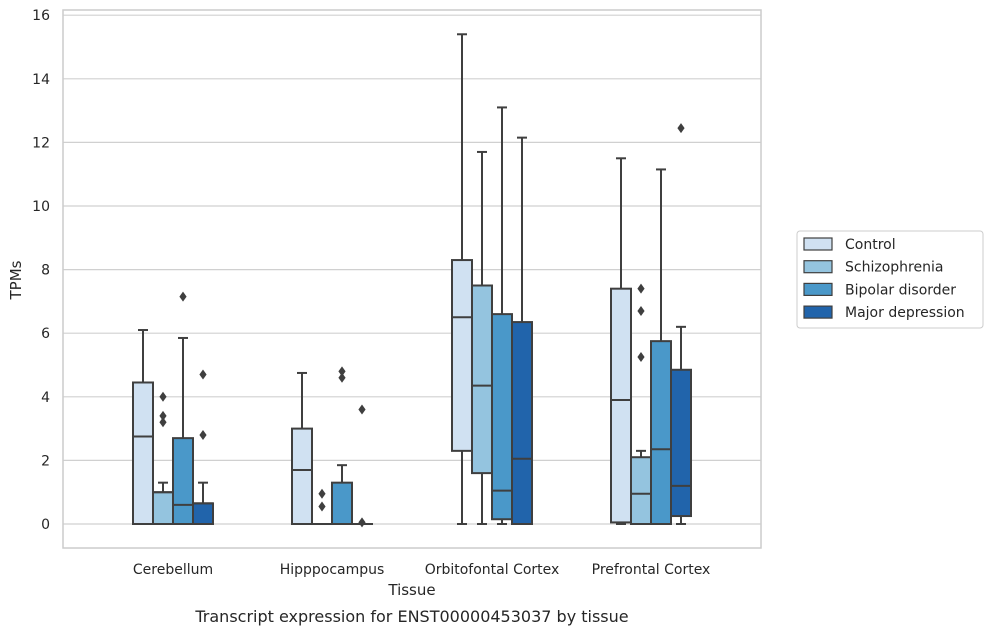  Describe the element at coordinates (41, 16) in the screenshot. I see `y-tick-label: 16` at that location.